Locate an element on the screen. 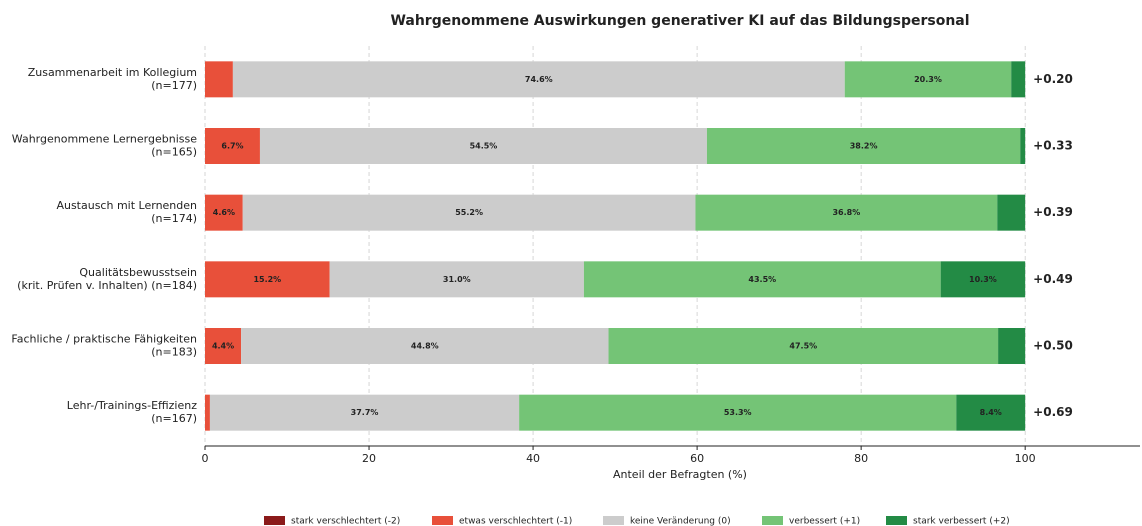  value-label: 47.5% is located at coordinates (803, 346).